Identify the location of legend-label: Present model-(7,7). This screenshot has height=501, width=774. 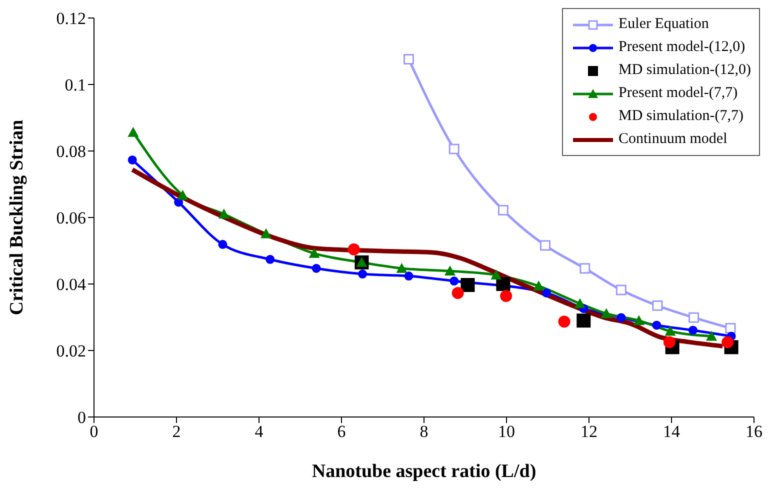
(678, 93).